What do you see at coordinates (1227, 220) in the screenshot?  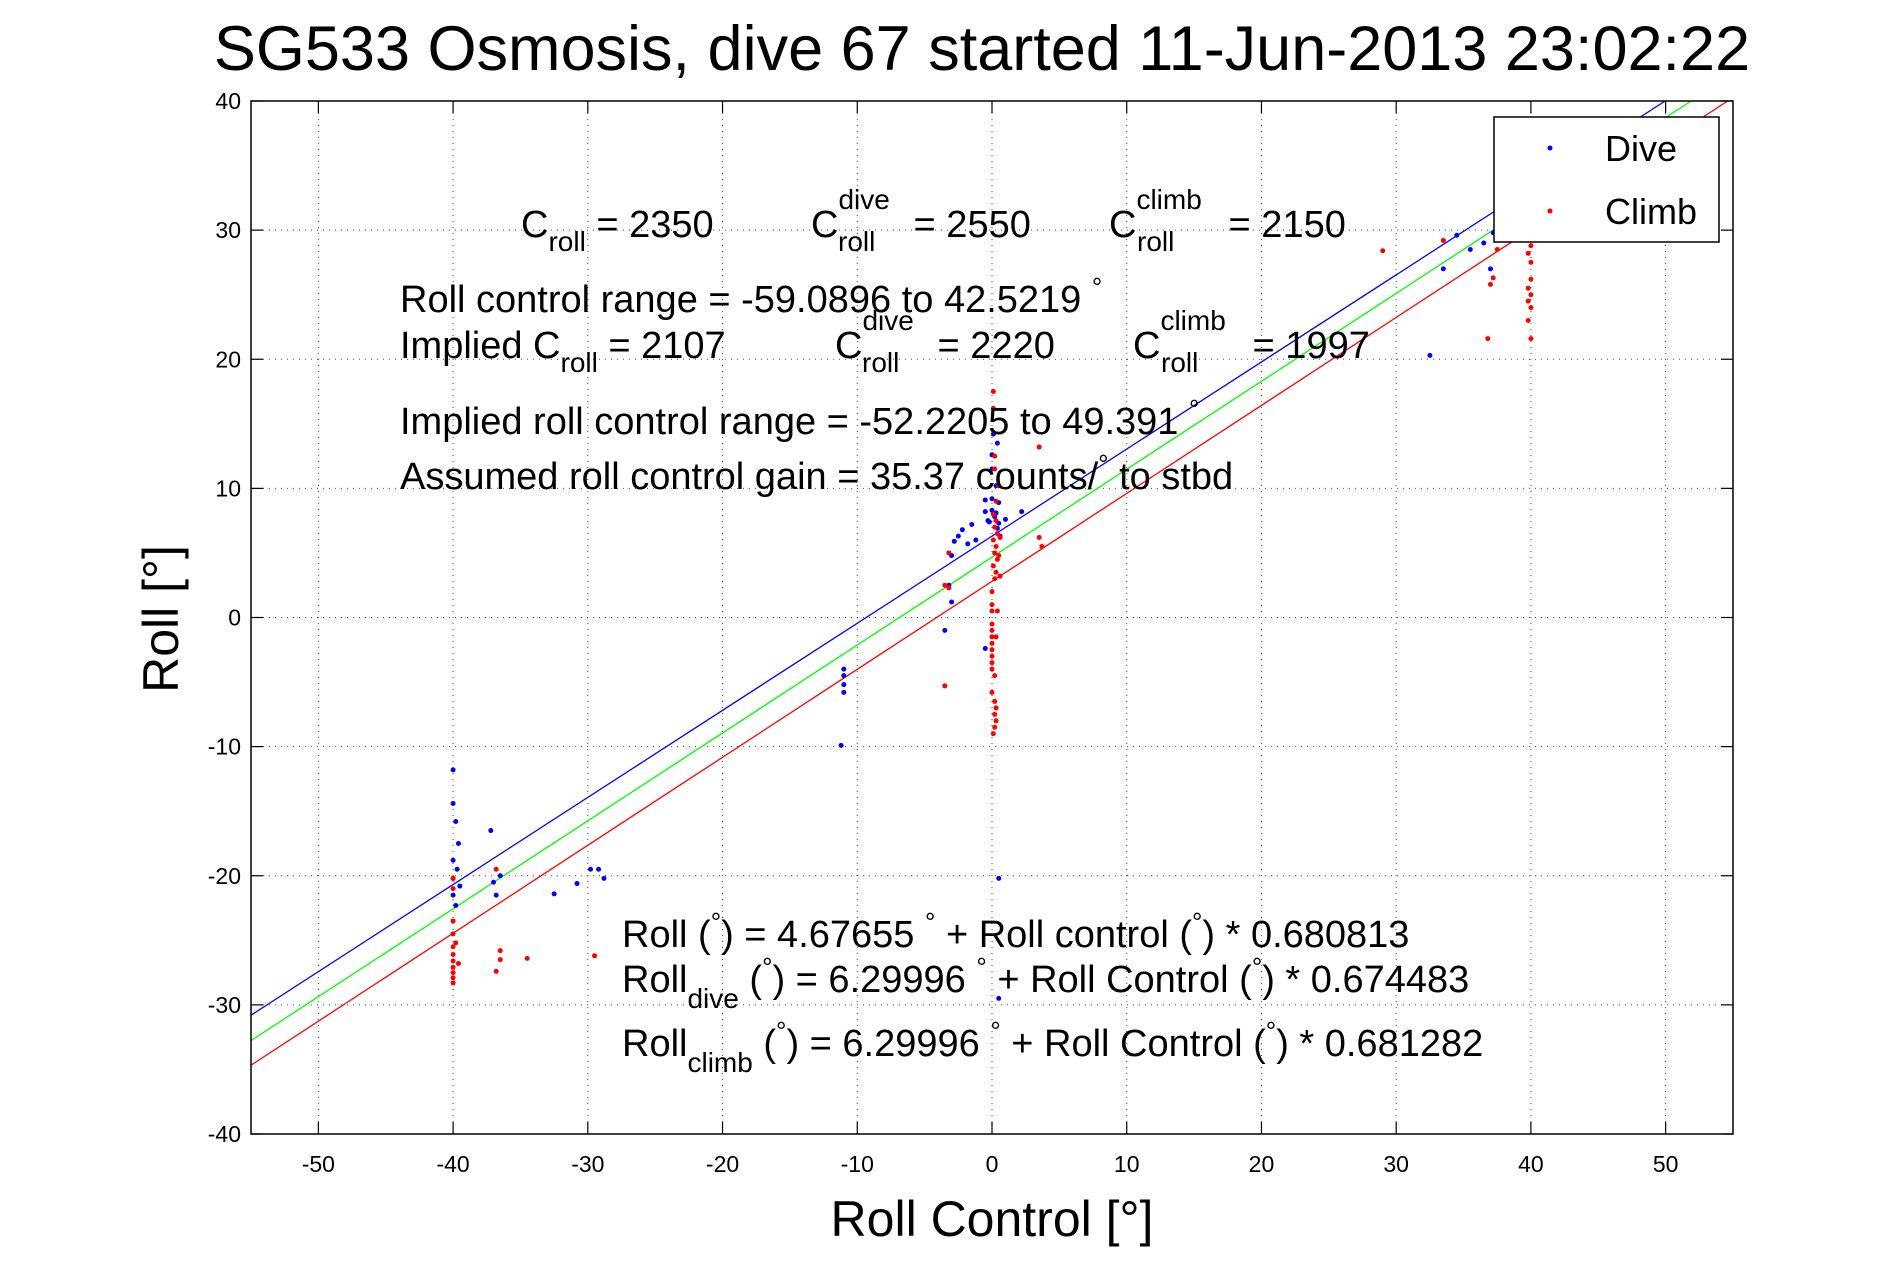 I see `c-roll-climb-text: Cclimb roll = 2150` at bounding box center [1227, 220].